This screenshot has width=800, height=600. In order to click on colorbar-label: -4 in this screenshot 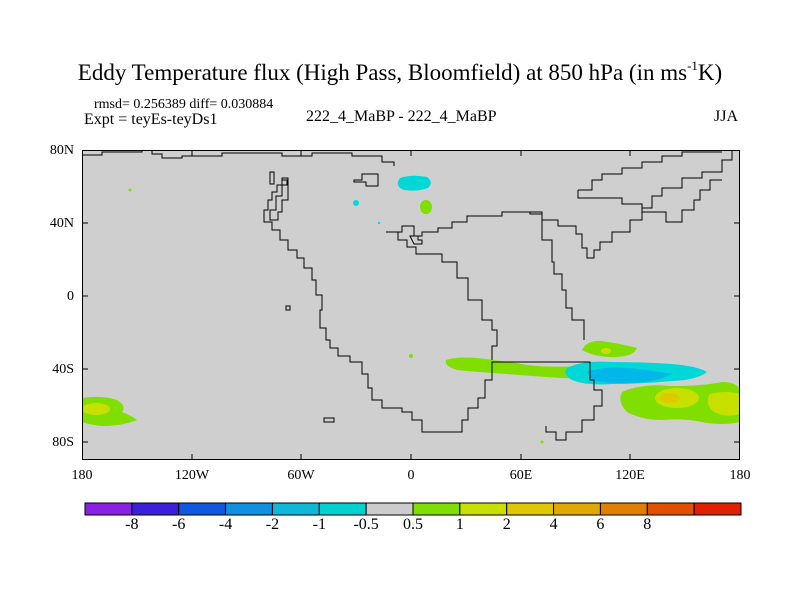, I will do `click(225, 524)`.